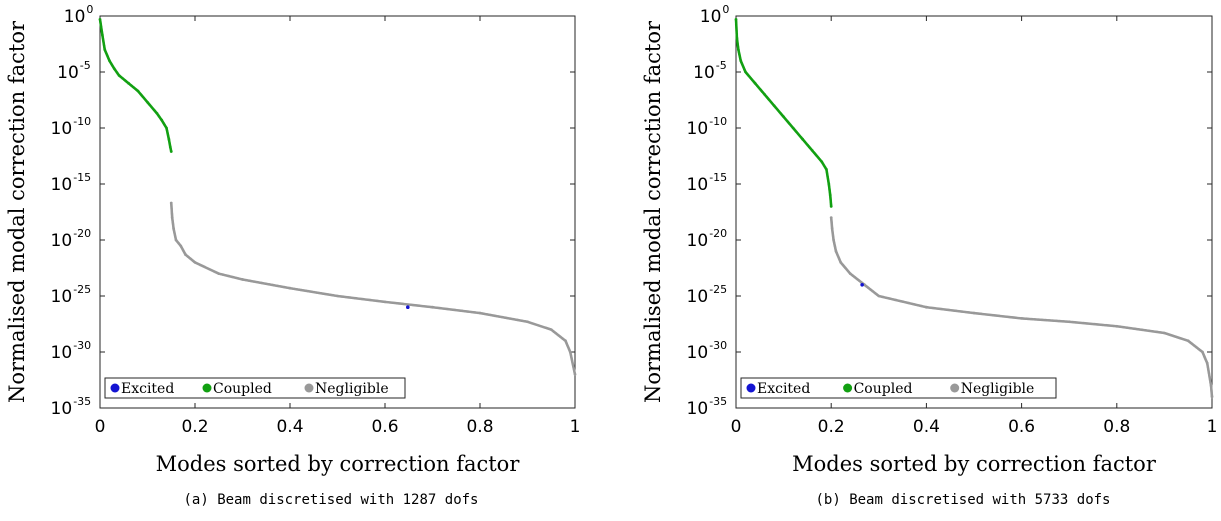 Image resolution: width=1221 pixels, height=521 pixels. I want to click on y-tick-label: 10 -20, so click(707, 239).